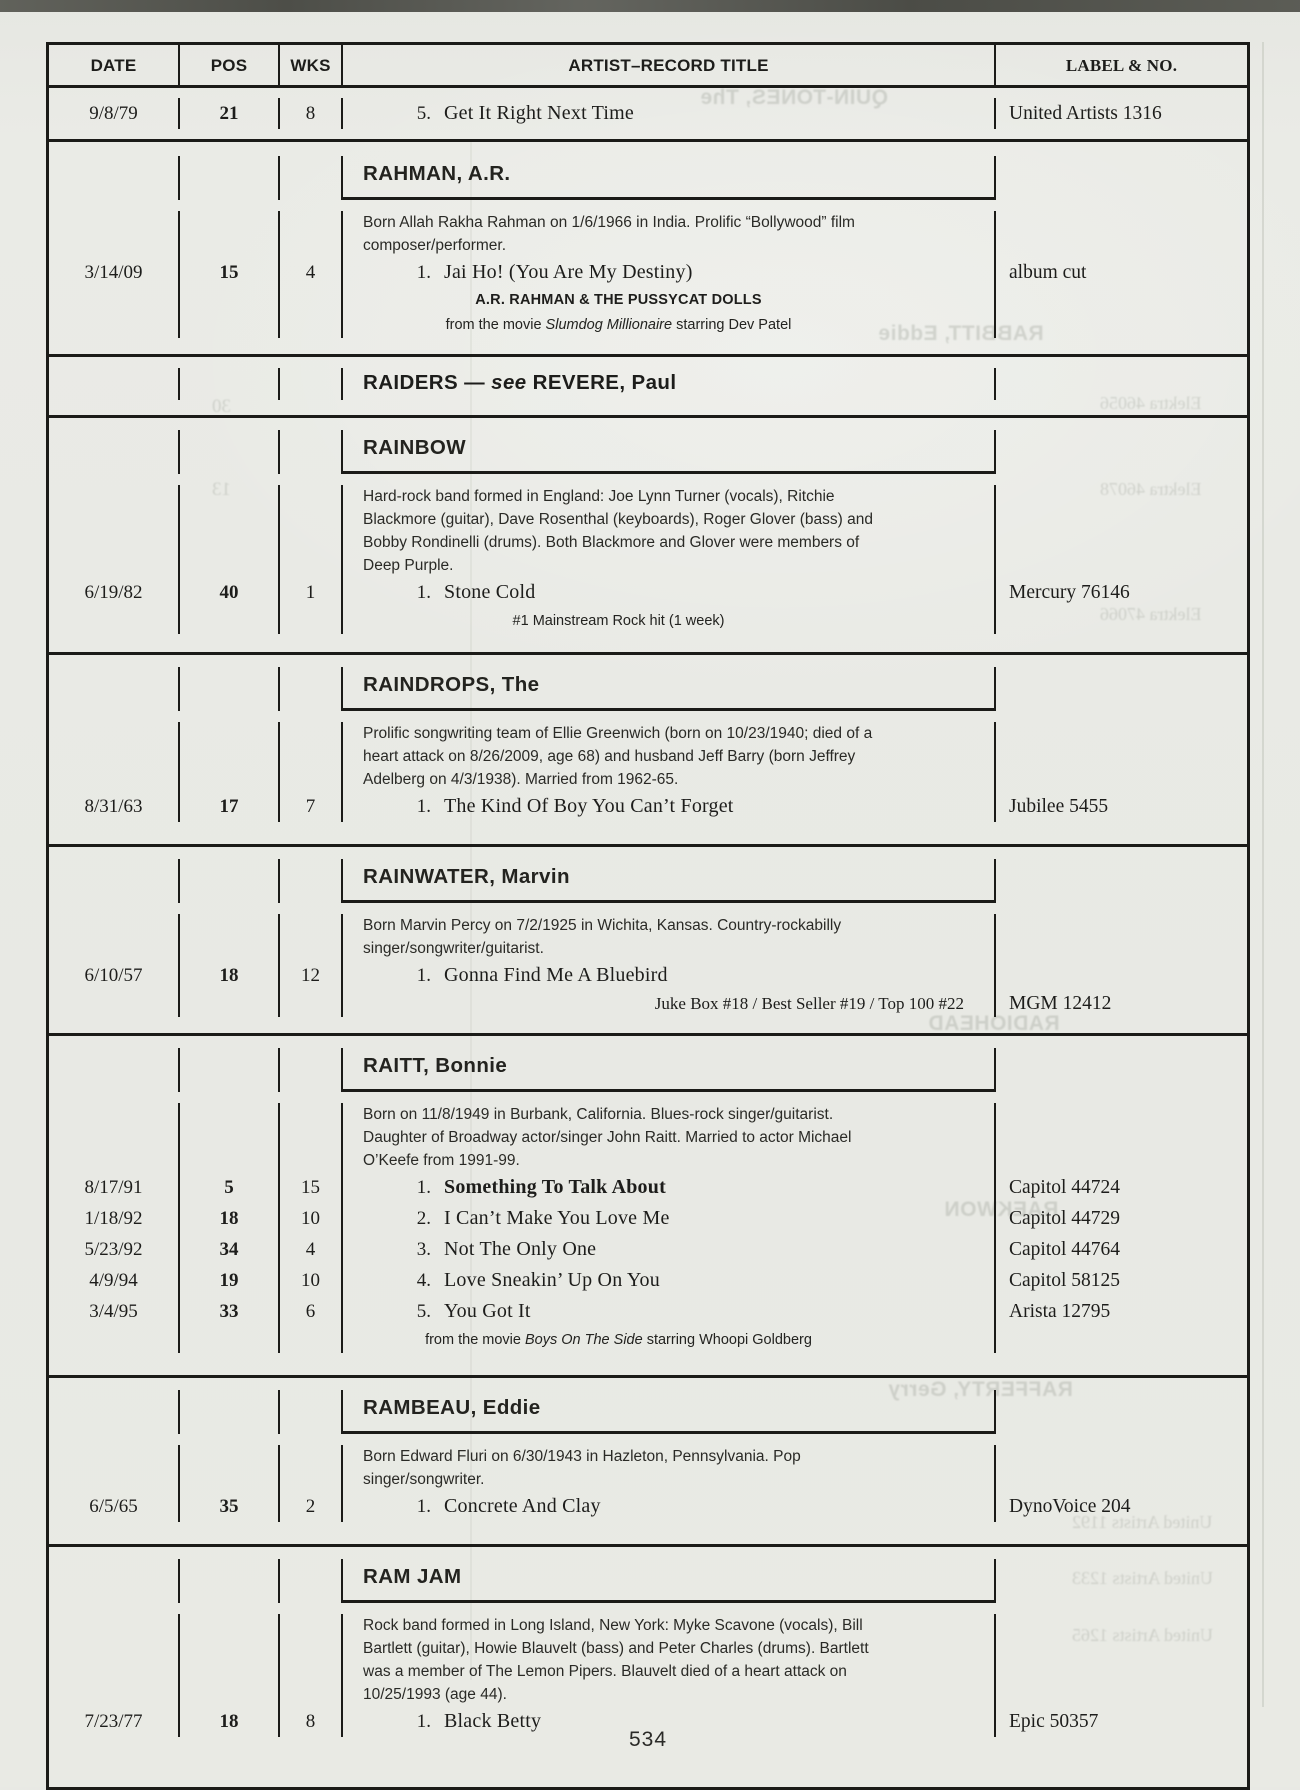 The image size is (1300, 1790). What do you see at coordinates (618, 621) in the screenshot?
I see `note-text: #1 Mainstream Rock hit (1 week)` at bounding box center [618, 621].